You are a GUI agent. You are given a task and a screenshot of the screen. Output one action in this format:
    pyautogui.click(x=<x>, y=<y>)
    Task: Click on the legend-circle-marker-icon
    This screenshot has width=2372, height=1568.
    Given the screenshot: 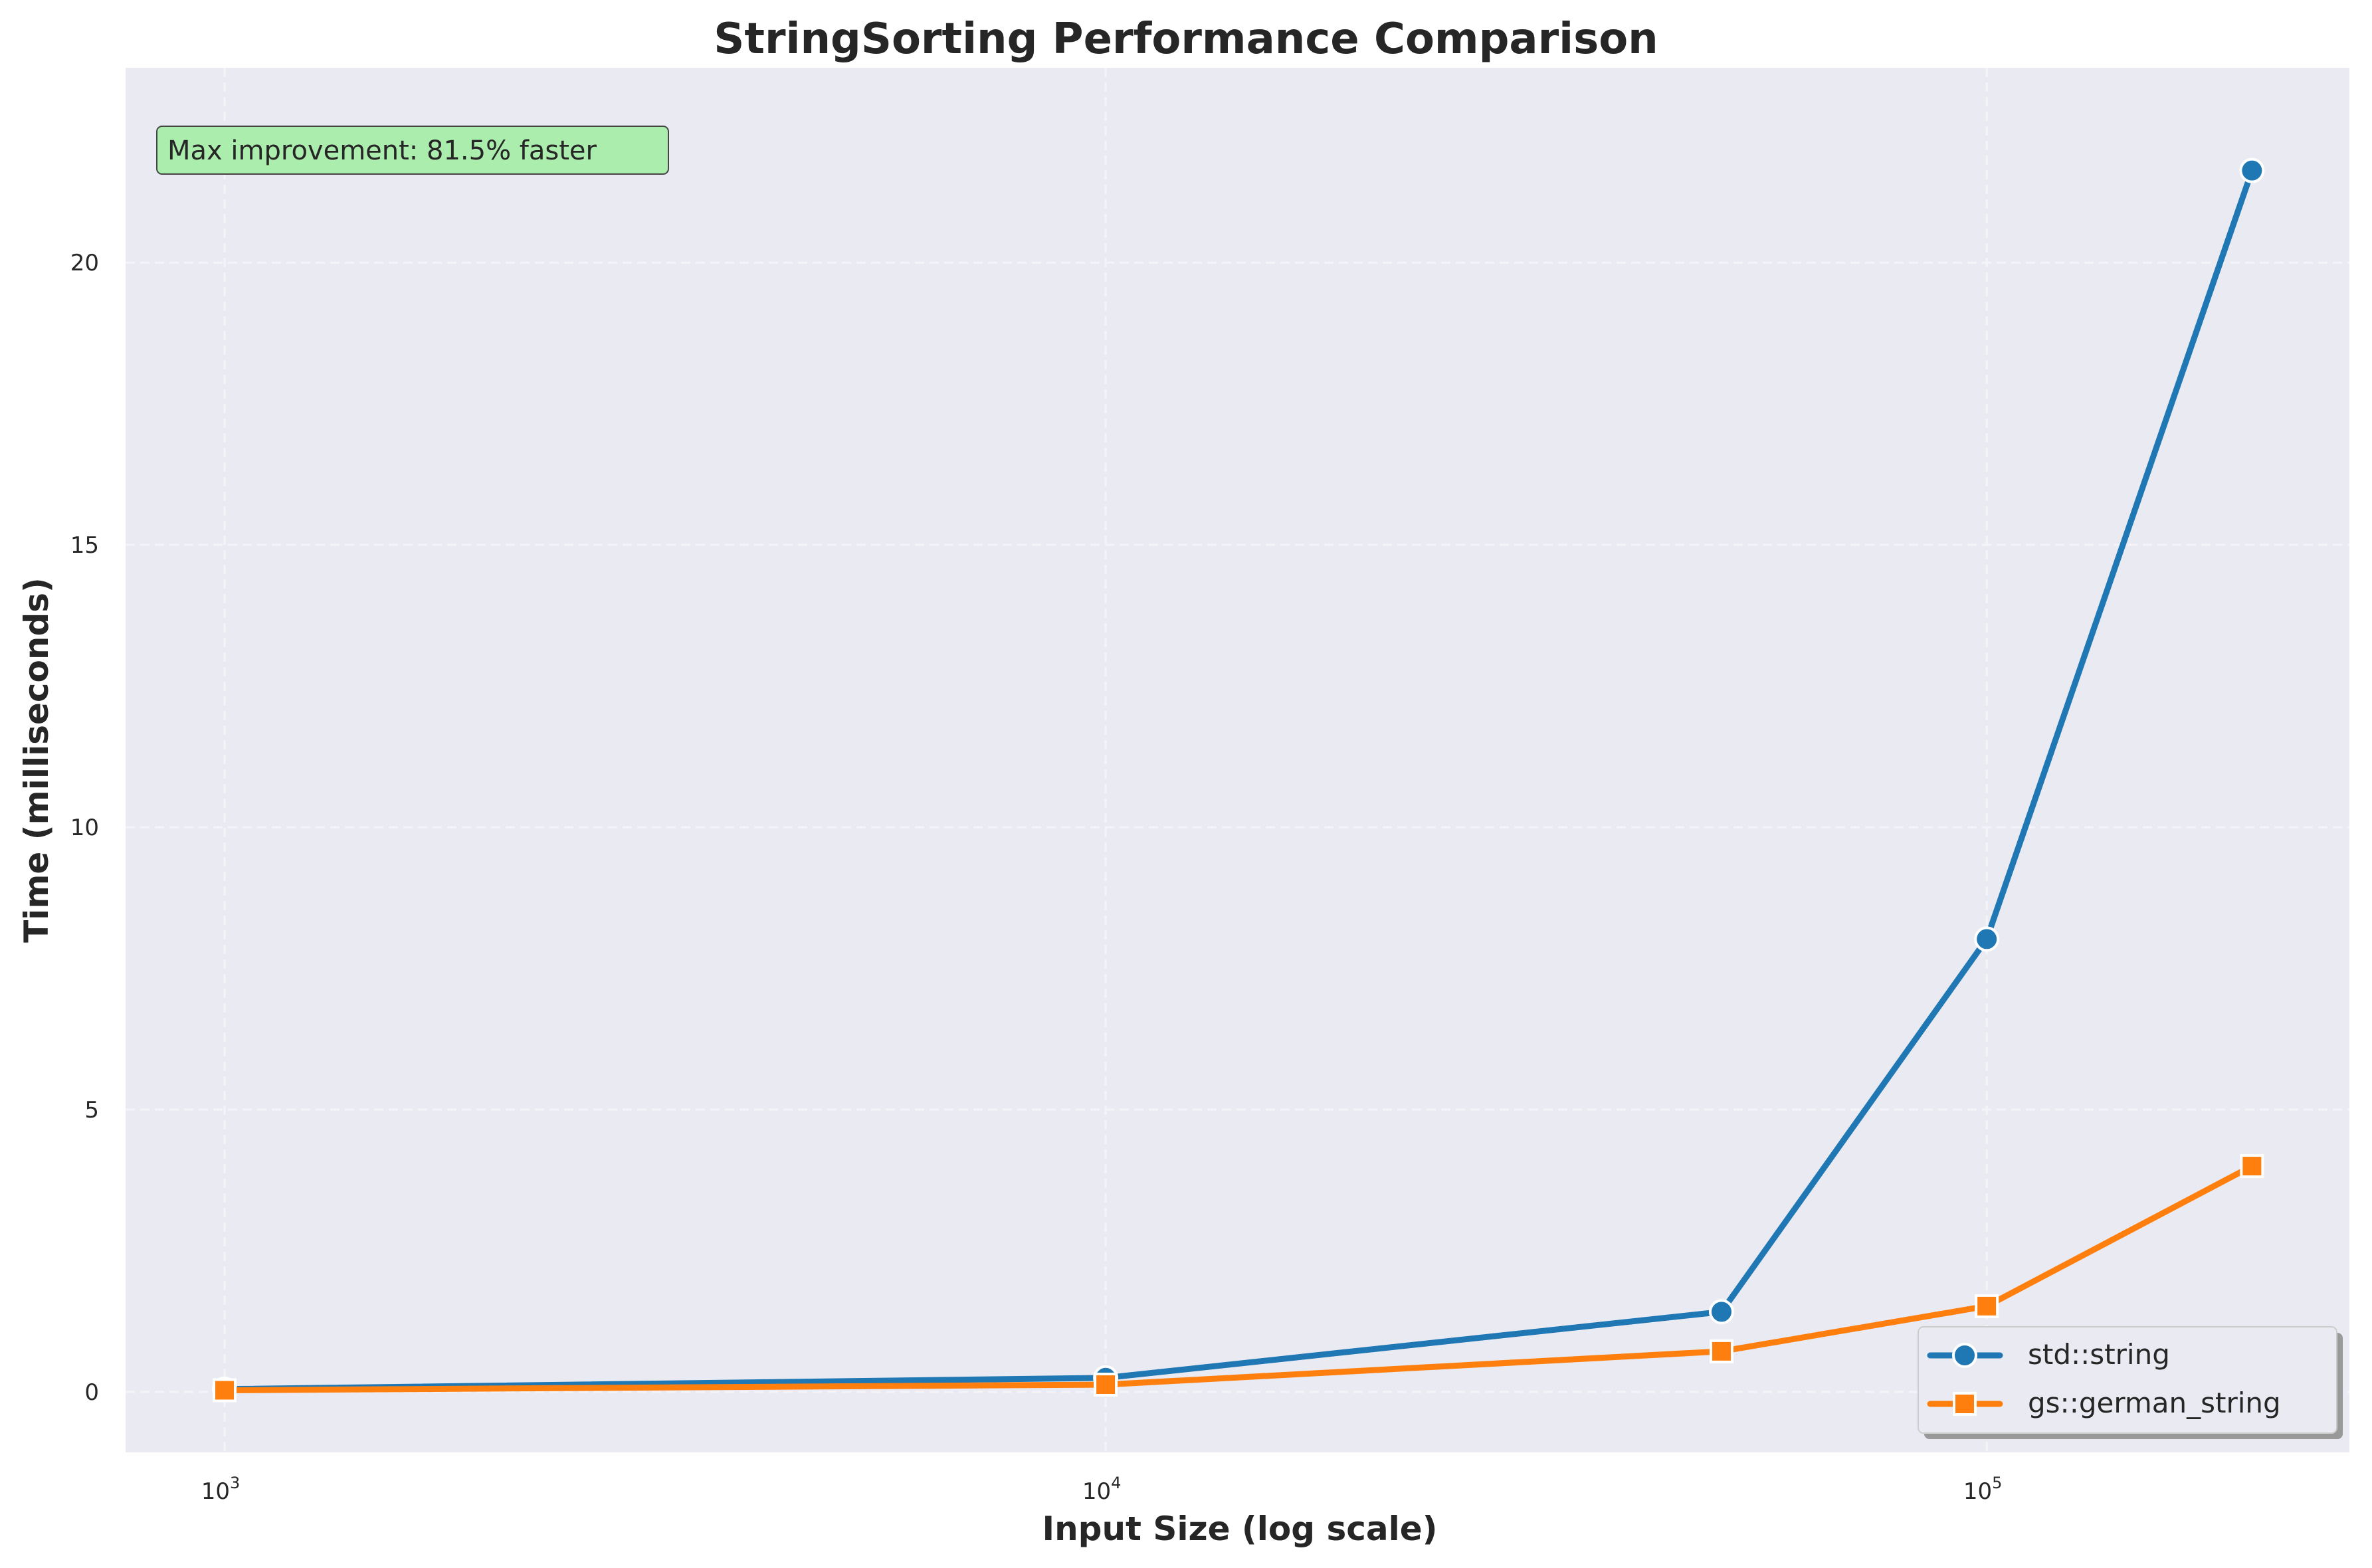 What is the action you would take?
    pyautogui.click(x=1964, y=1355)
    